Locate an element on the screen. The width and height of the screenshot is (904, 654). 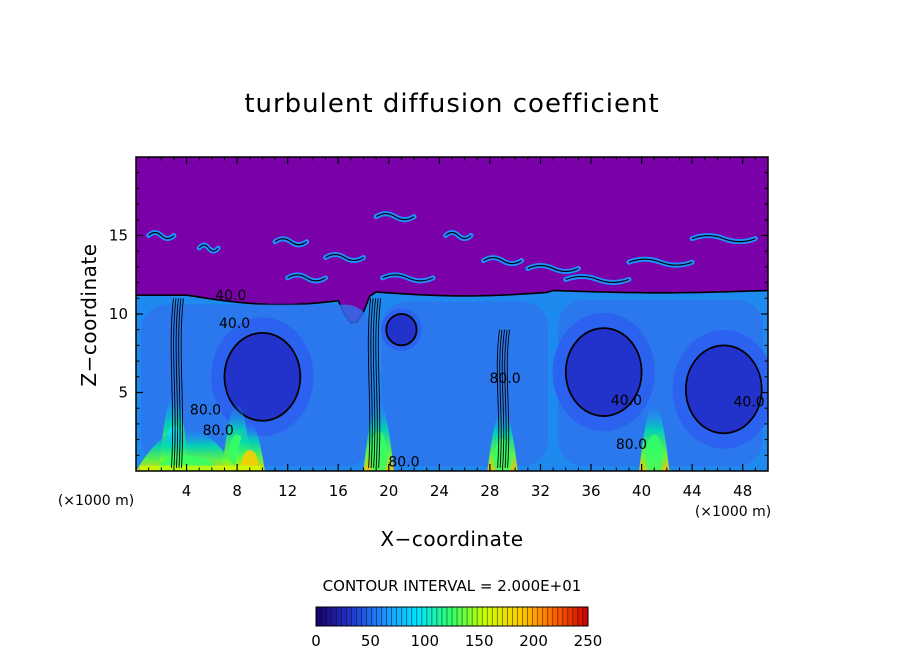
layer-top-contour is located at coordinates (452, 306).